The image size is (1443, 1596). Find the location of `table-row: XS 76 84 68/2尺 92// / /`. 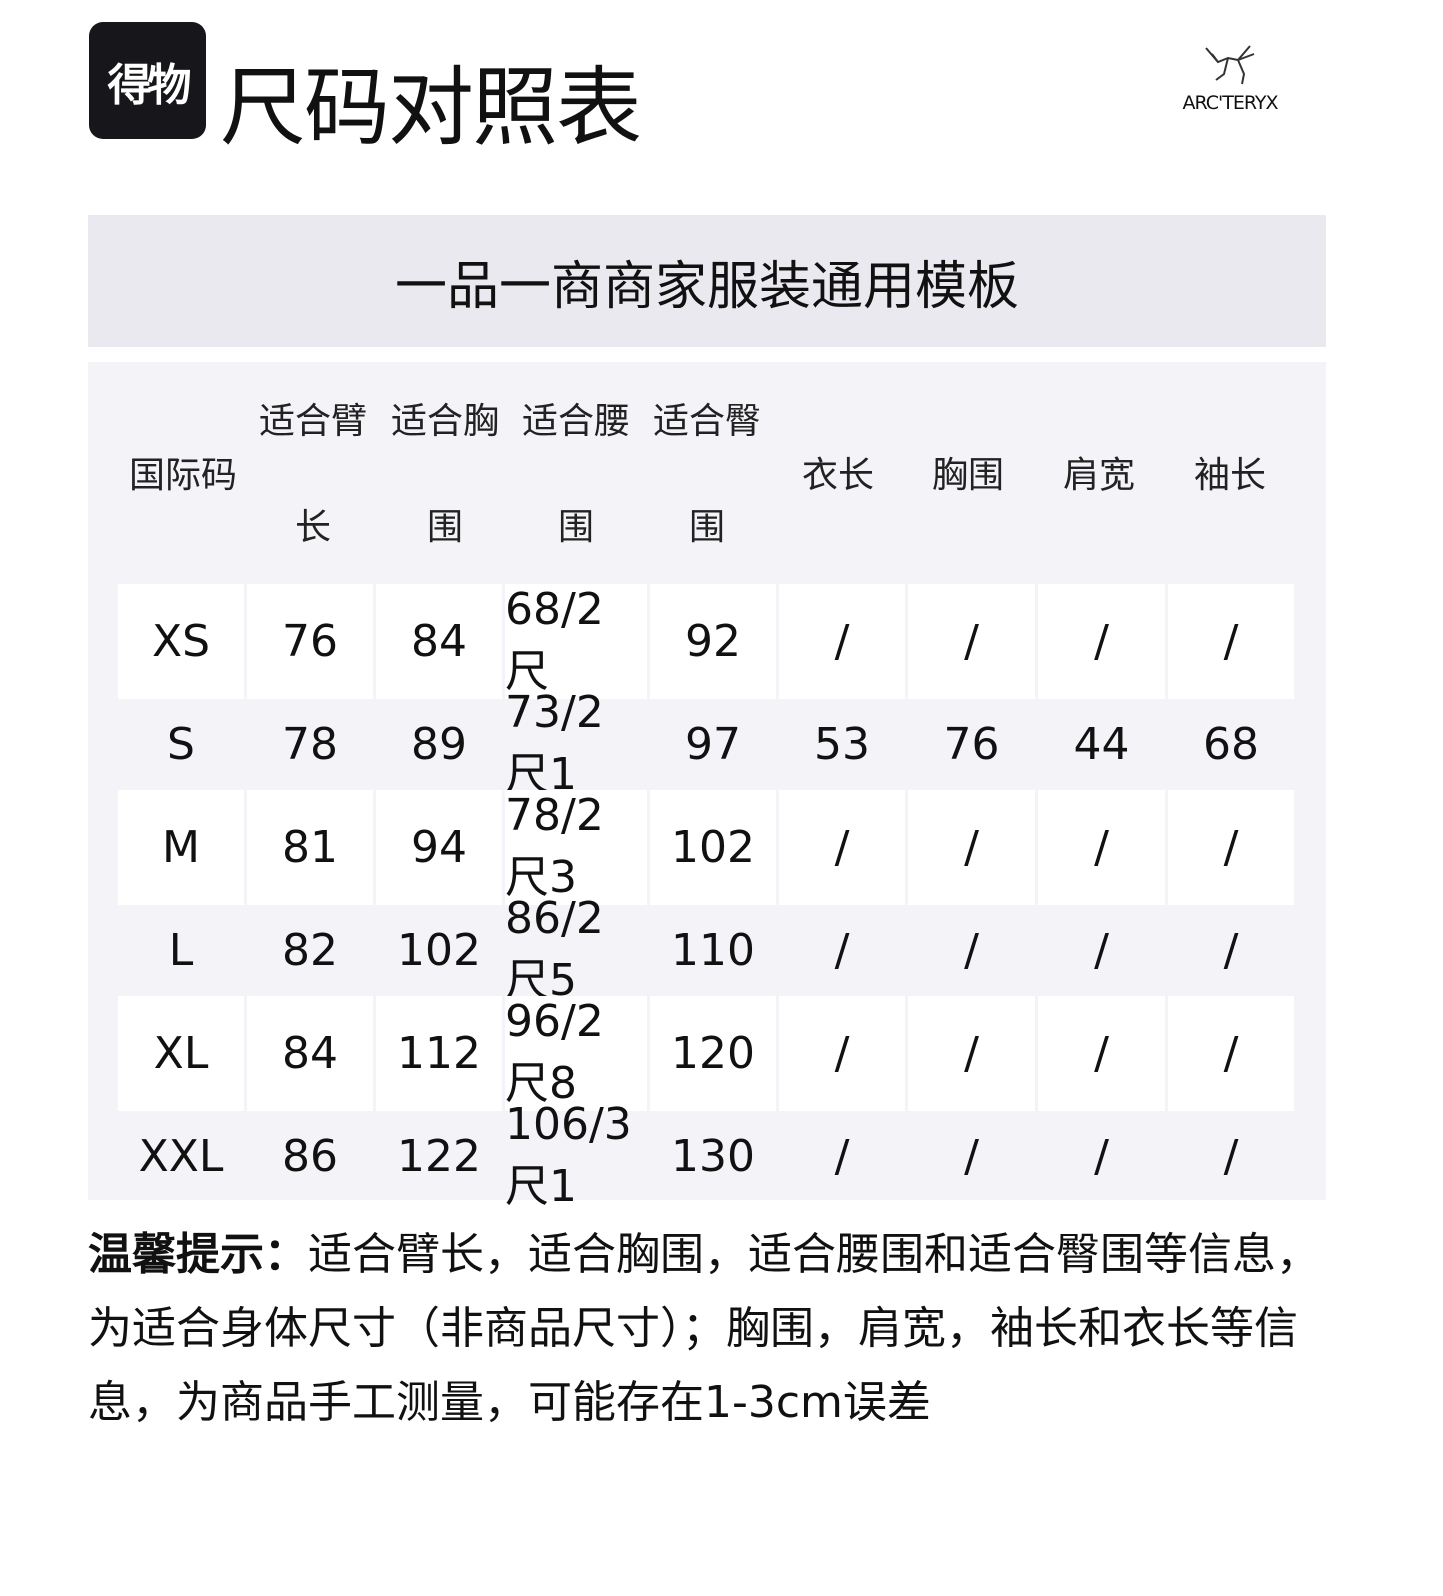

table-row: XS 76 84 68/2尺 92// / / is located at coordinates (706, 641).